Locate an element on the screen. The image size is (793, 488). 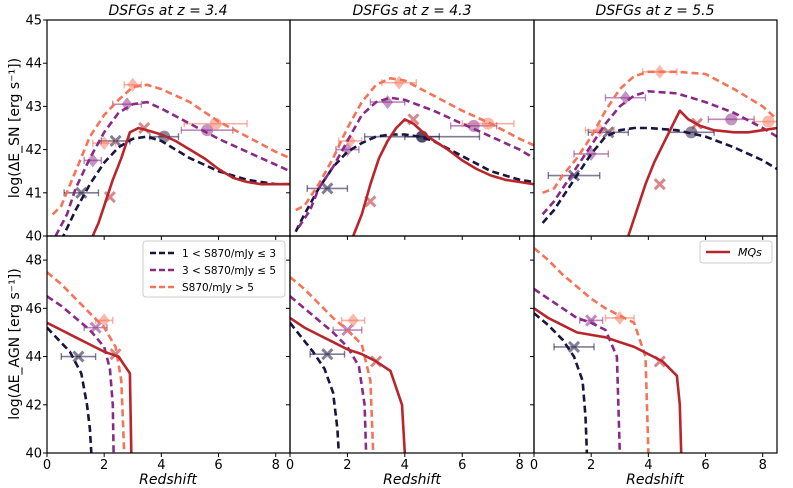
panel-2-agn is located at coordinates (348, 364).